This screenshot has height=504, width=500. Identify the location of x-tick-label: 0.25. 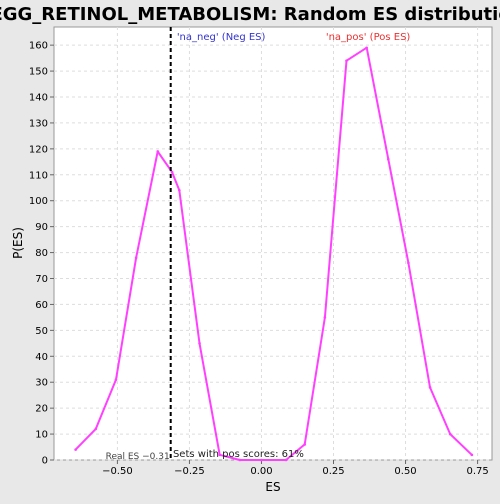
(333, 471).